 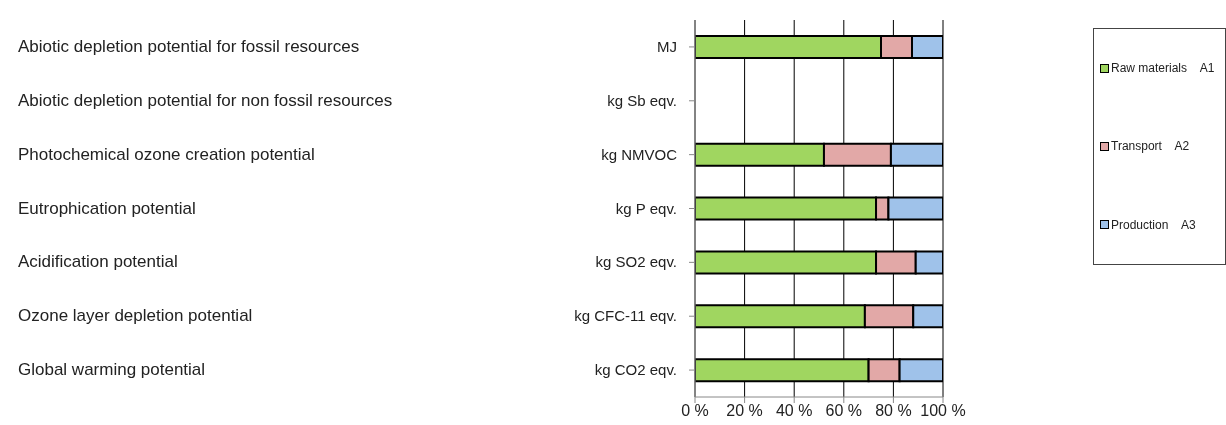 I want to click on x-tick-label: 40 %, so click(x=794, y=411).